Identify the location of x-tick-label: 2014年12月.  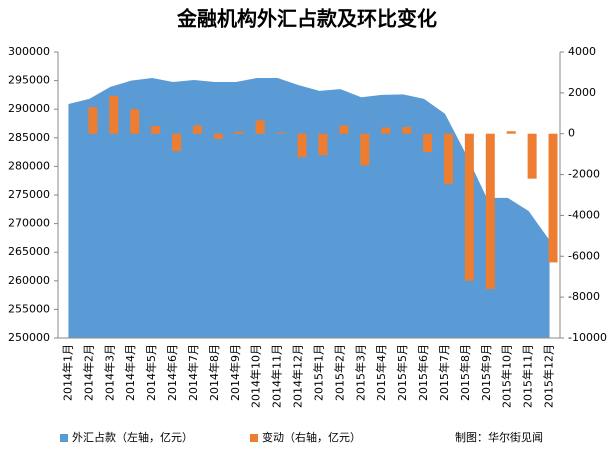
(298, 376).